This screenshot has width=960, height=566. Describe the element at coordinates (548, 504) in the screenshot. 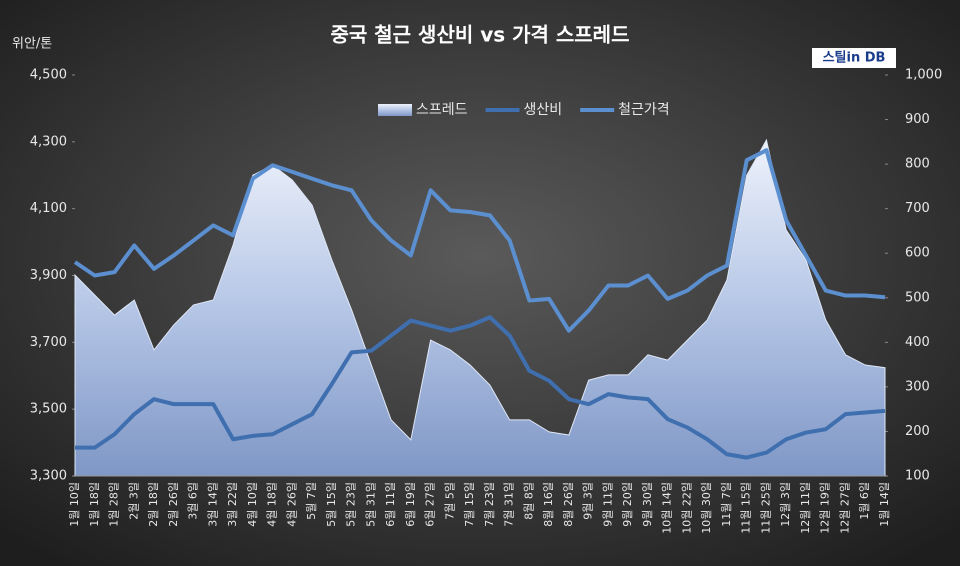

I see `x-tick-label: 8월 16일` at that location.